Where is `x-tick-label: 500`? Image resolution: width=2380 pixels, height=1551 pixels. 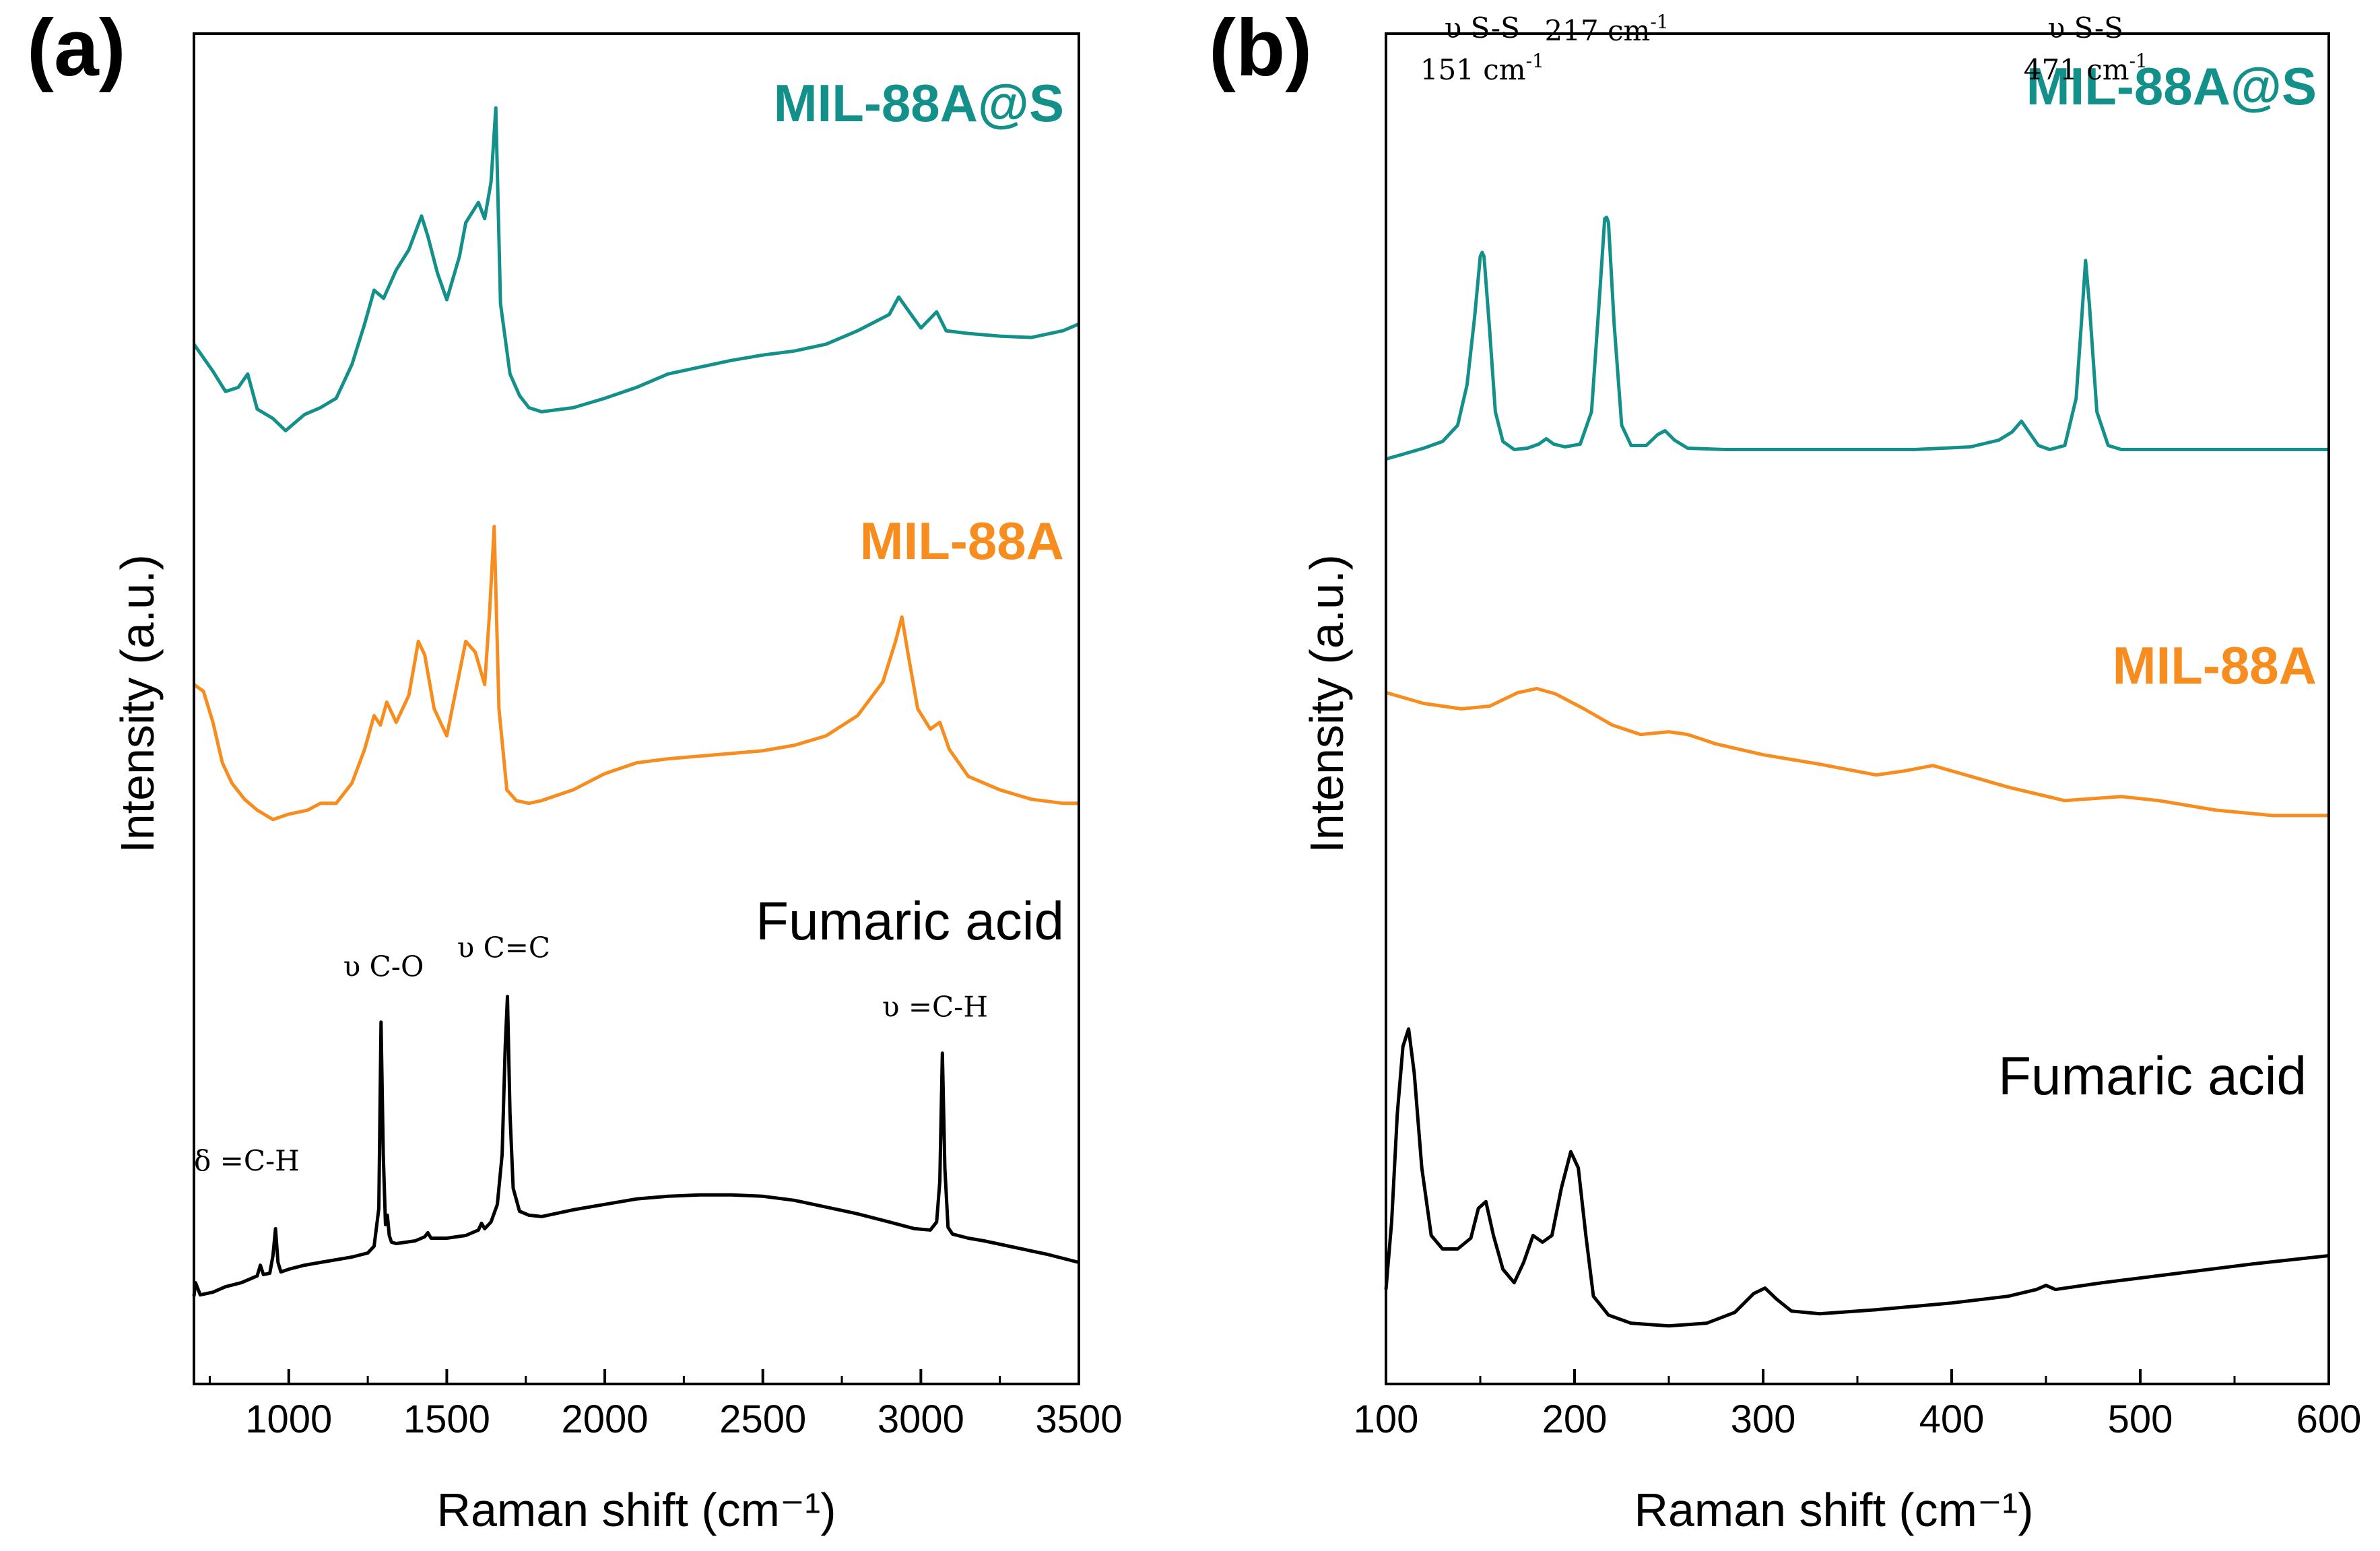 x-tick-label: 500 is located at coordinates (2140, 1419).